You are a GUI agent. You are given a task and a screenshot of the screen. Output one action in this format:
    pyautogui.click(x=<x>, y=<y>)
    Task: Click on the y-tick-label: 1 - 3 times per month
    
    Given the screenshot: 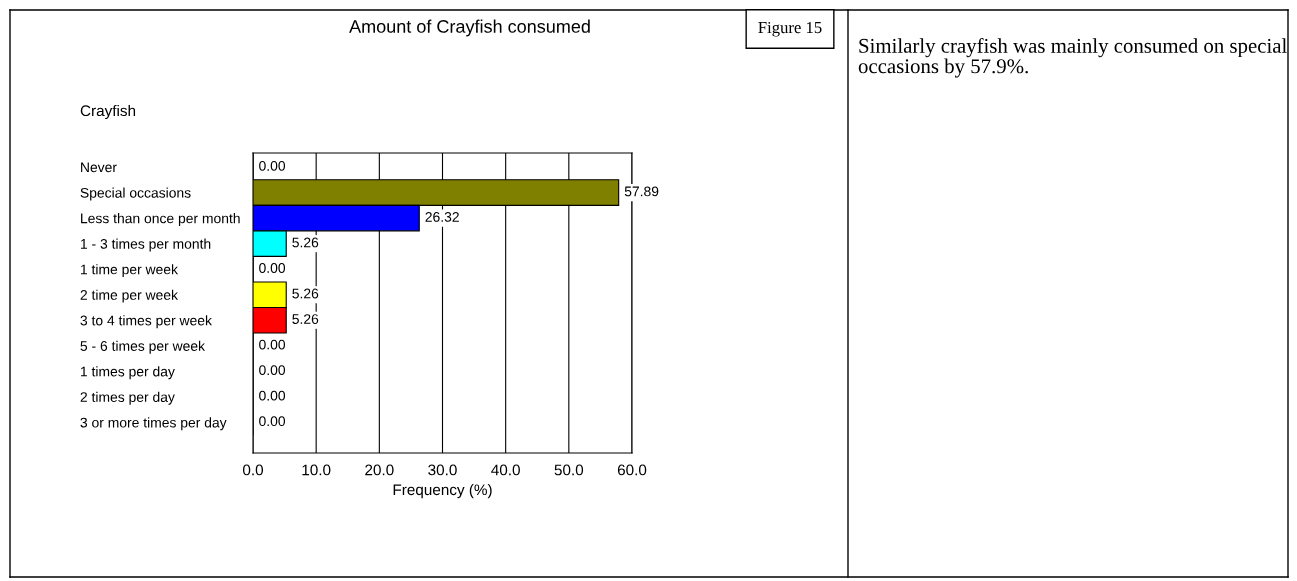 What is the action you would take?
    pyautogui.click(x=146, y=245)
    